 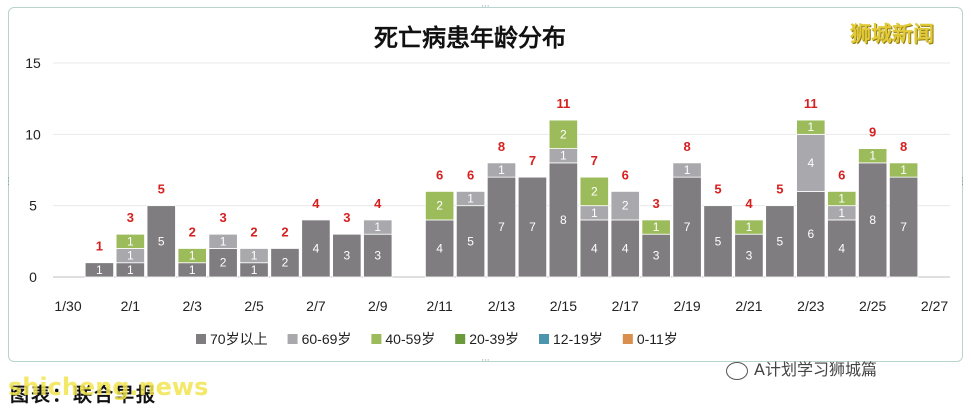 I want to click on x-tick-label: 2/1, so click(x=131, y=306).